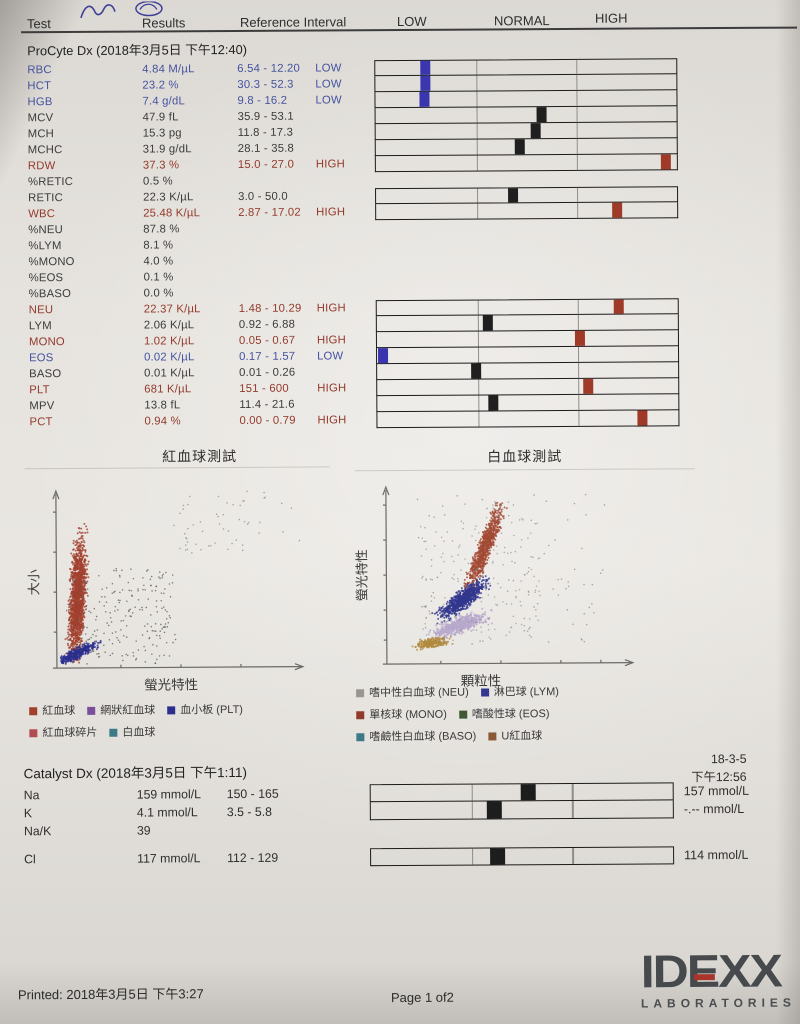 Image resolution: width=800 pixels, height=1024 pixels. Describe the element at coordinates (132, 732) in the screenshot. I see `legend-item: 白血球` at that location.